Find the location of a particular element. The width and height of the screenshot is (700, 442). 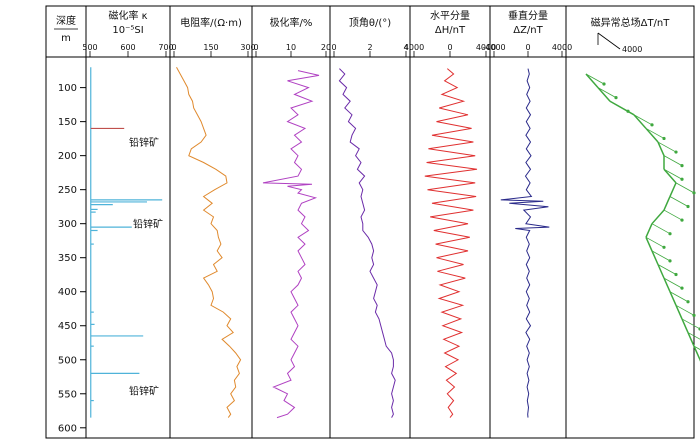

total-field-scale-arrow is located at coordinates (609, 41).